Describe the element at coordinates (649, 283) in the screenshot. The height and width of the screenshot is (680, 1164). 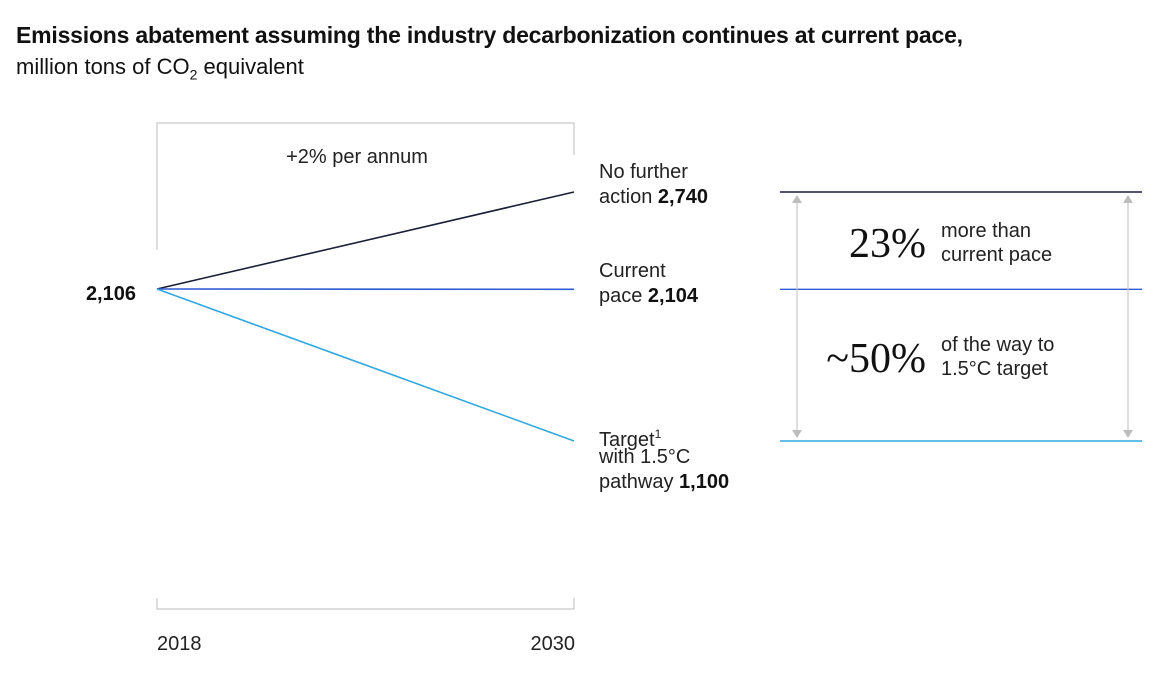
I see `series-label-current-pace: Current pace 2,104` at that location.